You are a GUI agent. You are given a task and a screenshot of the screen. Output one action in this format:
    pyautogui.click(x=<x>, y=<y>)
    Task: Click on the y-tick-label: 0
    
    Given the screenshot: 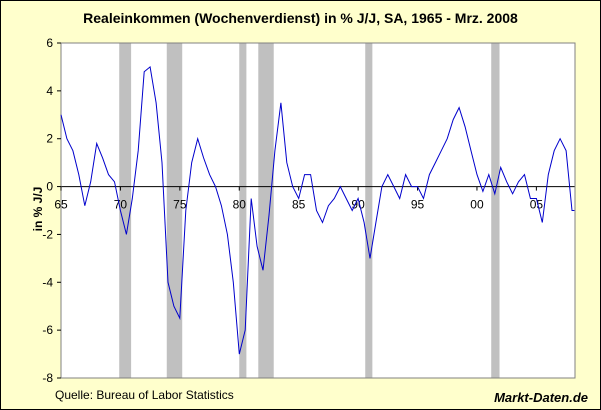 What is the action you would take?
    pyautogui.click(x=49, y=187)
    